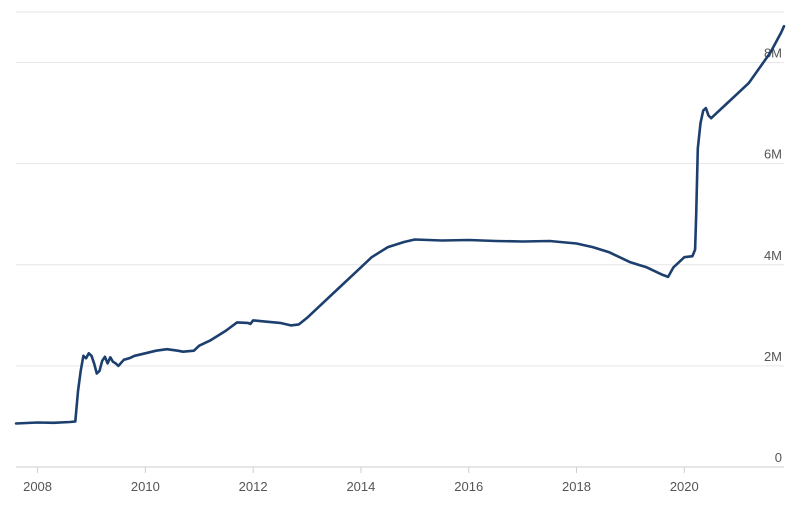 Image resolution: width=800 pixels, height=511 pixels. I want to click on y-tick-label: 2M, so click(773, 356).